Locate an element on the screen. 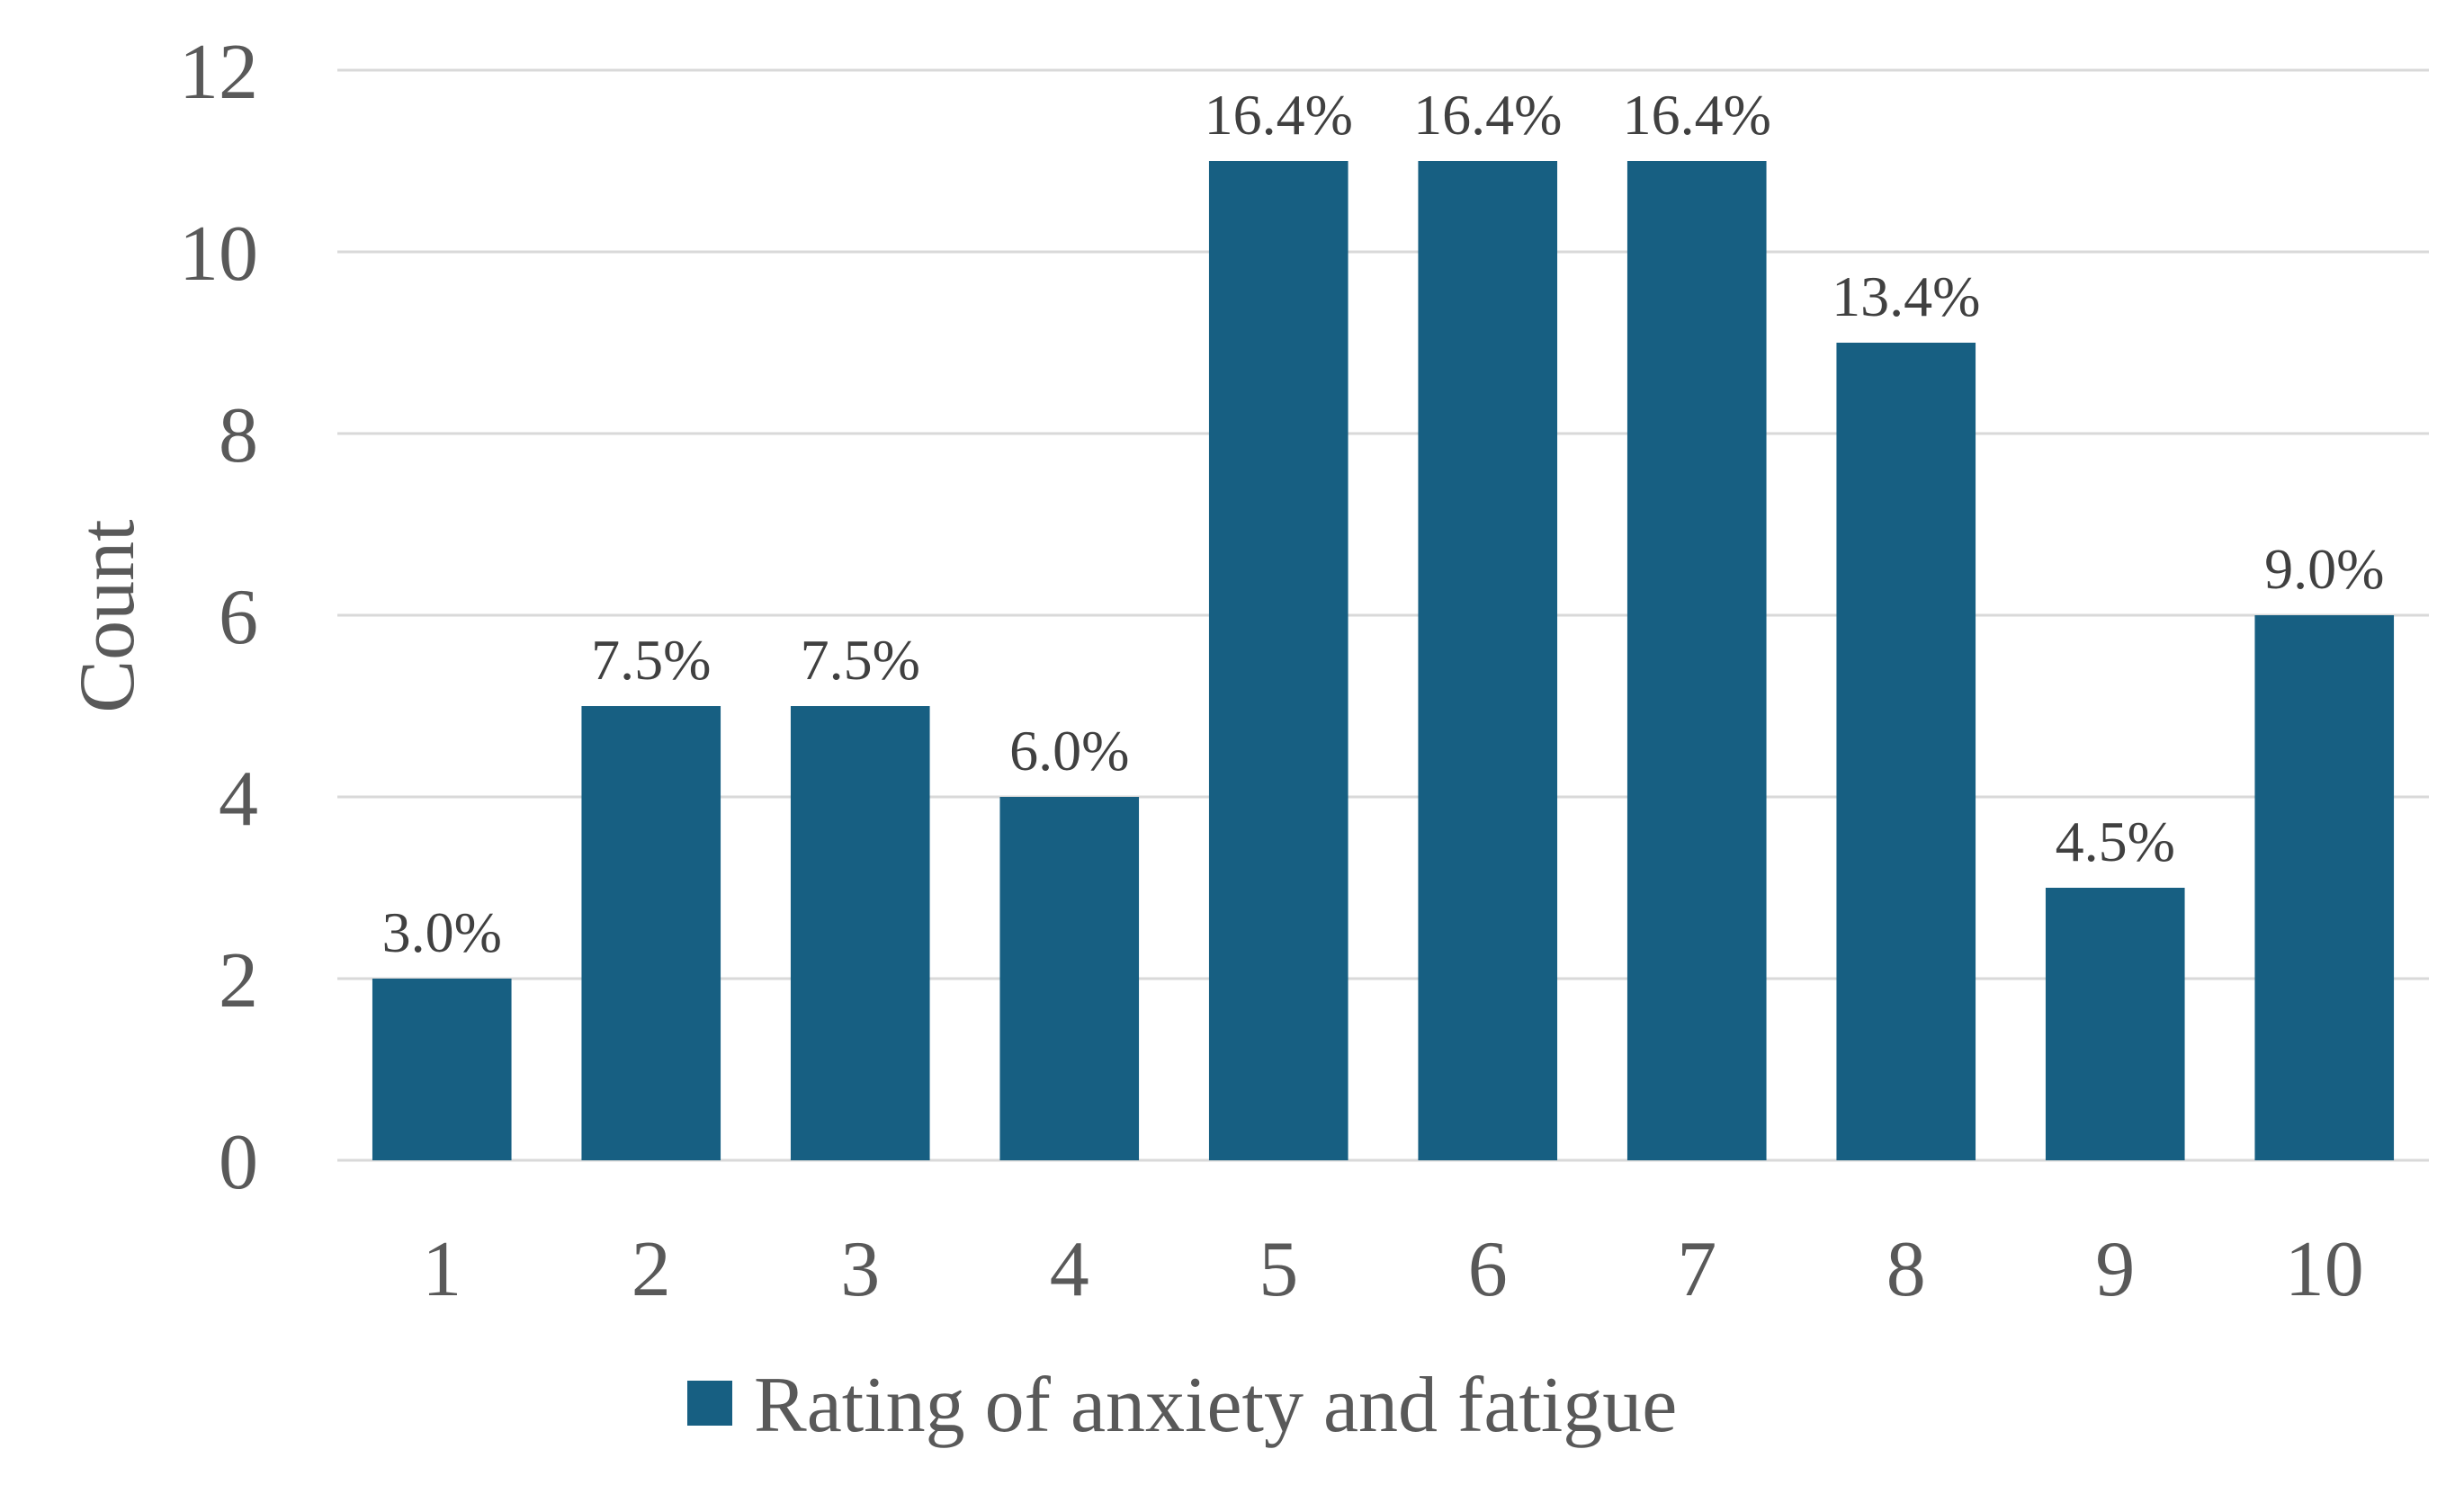 Image resolution: width=2464 pixels, height=1485 pixels. legend-swatch is located at coordinates (709, 1403).